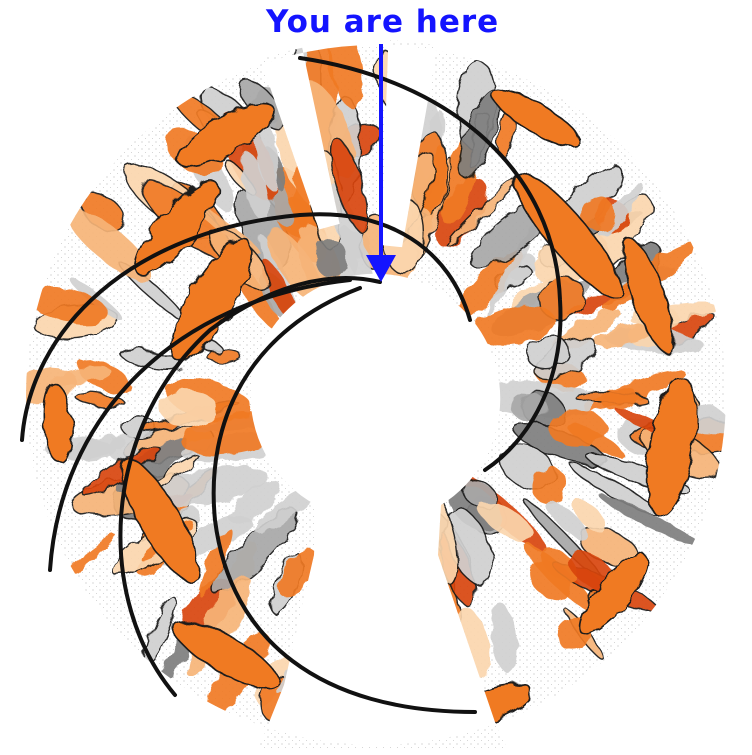 This screenshot has height=755, width=752. Describe the element at coordinates (381, 268) in the screenshot. I see `arrow-head` at that location.